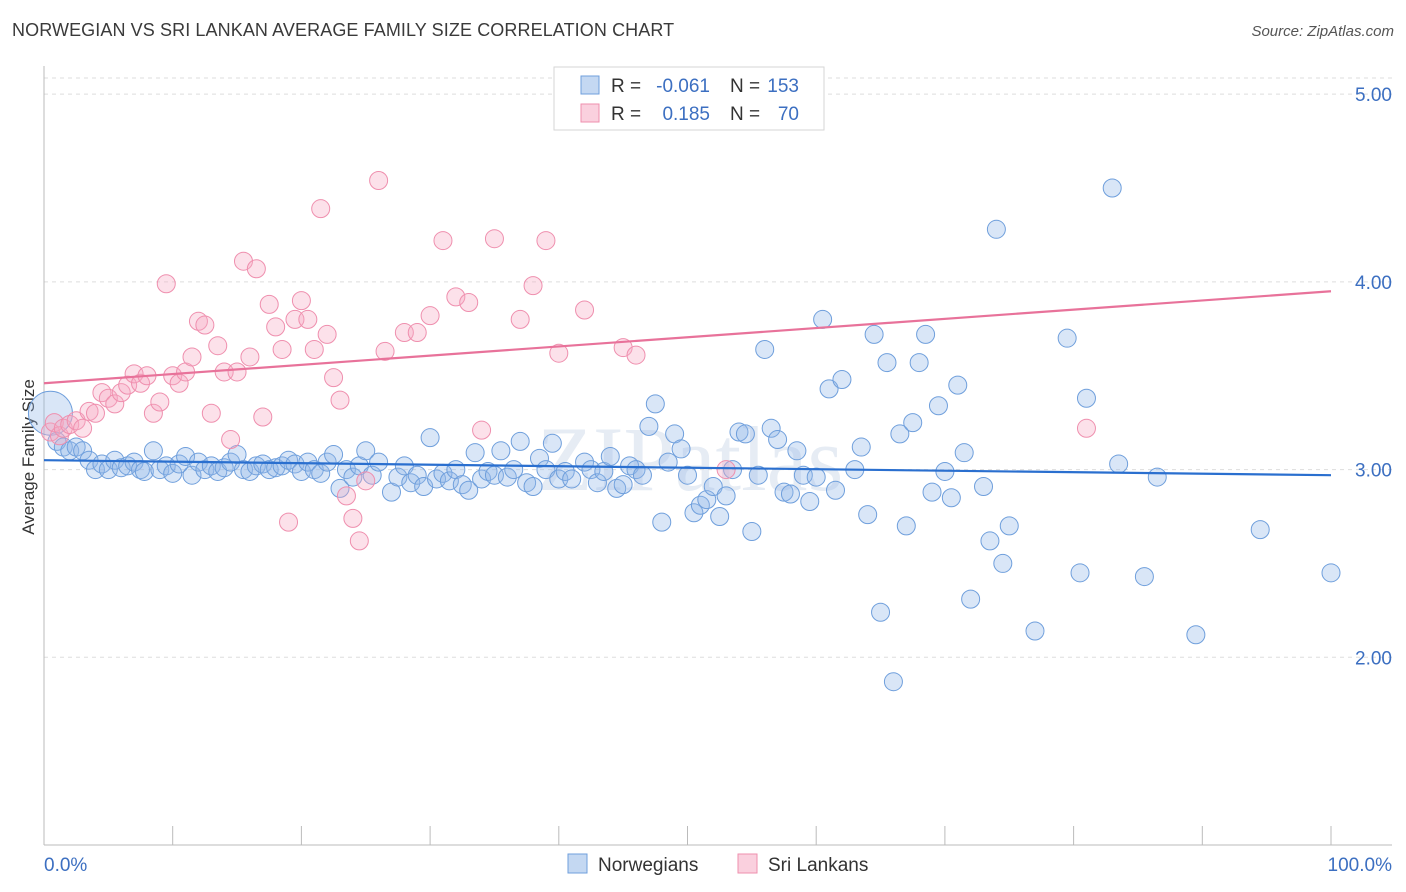 This screenshot has height=892, width=1406. Describe the element at coordinates (1360, 865) in the screenshot. I see `x-tick-label-max: 100.0%` at that location.